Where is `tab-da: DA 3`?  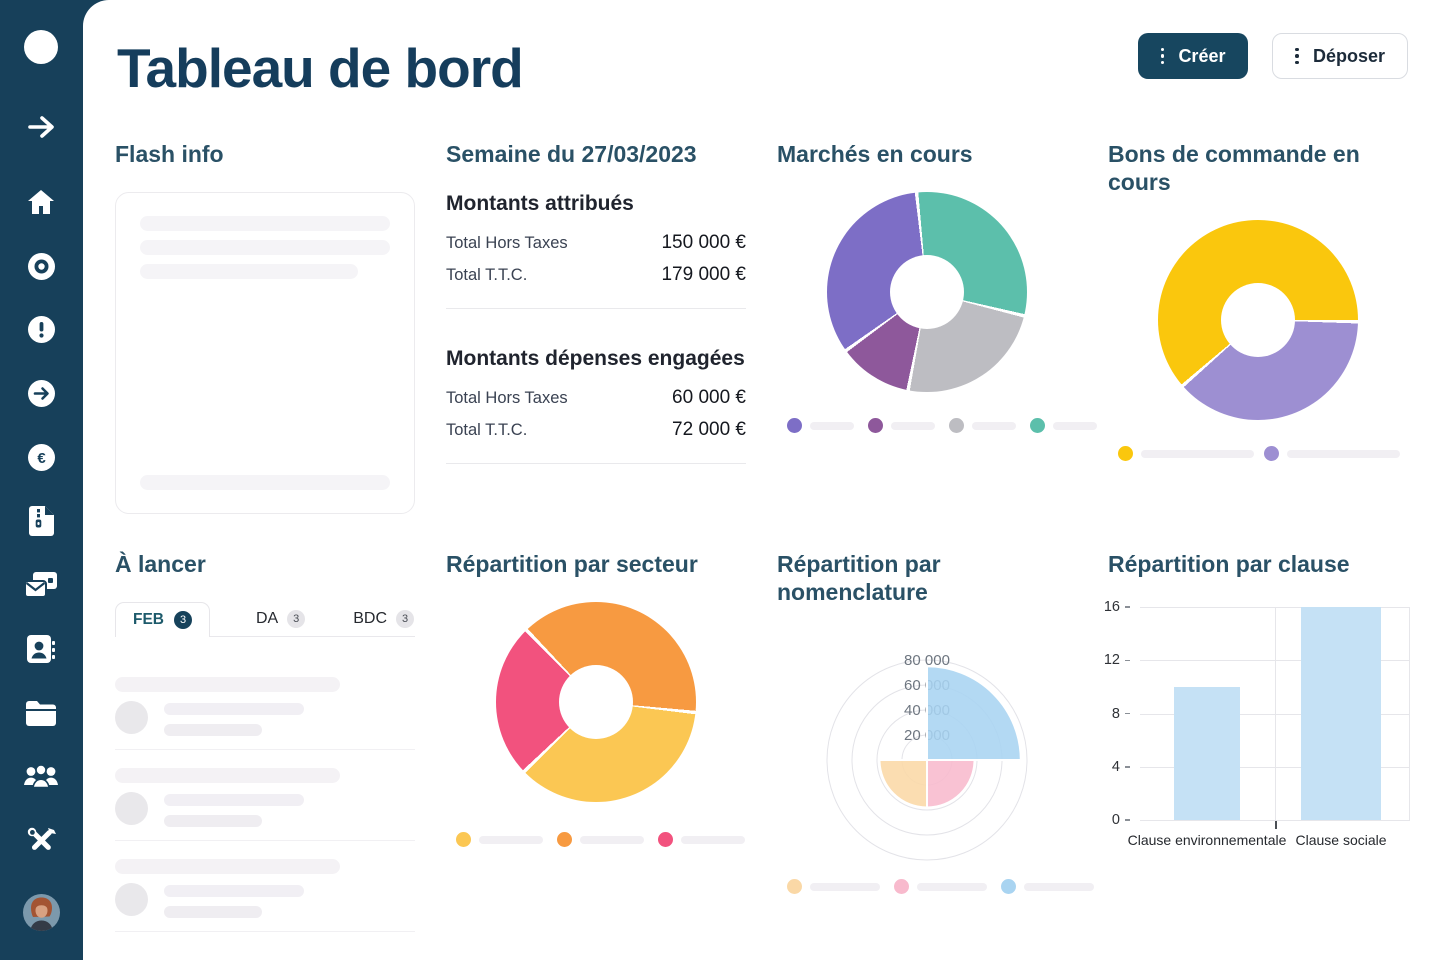 tab-da: DA 3 is located at coordinates (281, 623).